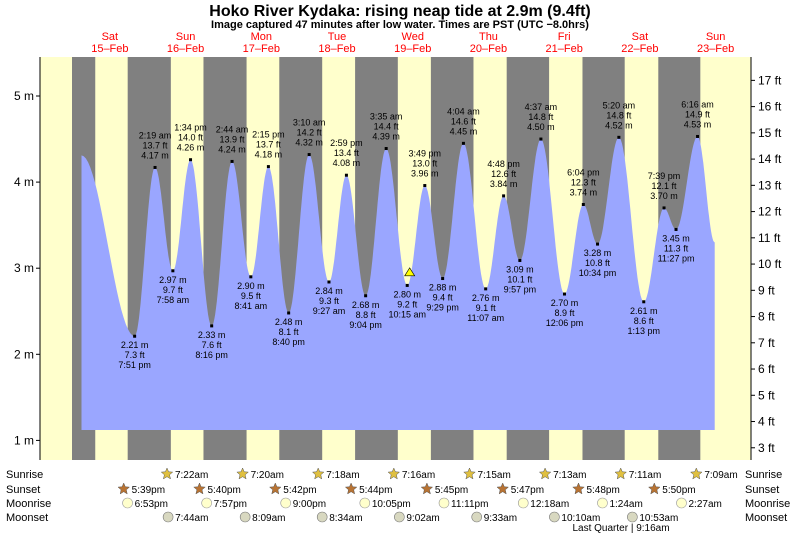 This screenshot has height=537, width=793. I want to click on tide-extremum-label: 12.1 ft, so click(665, 186).